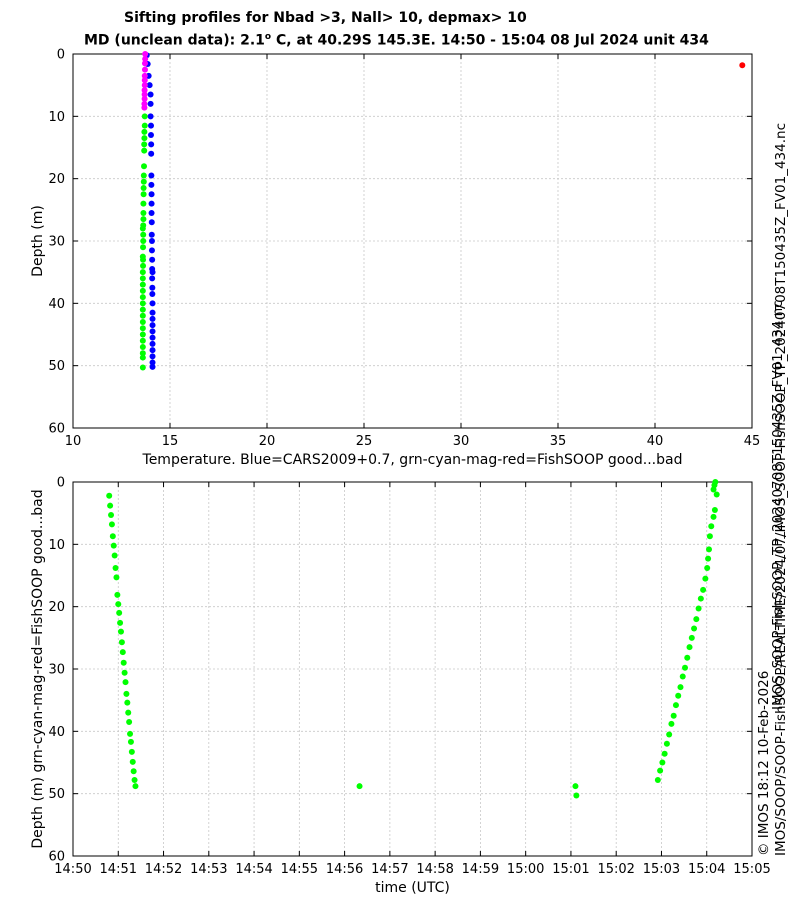 The image size is (800, 900). I want to click on x-axis-label: time (UTC), so click(412, 888).